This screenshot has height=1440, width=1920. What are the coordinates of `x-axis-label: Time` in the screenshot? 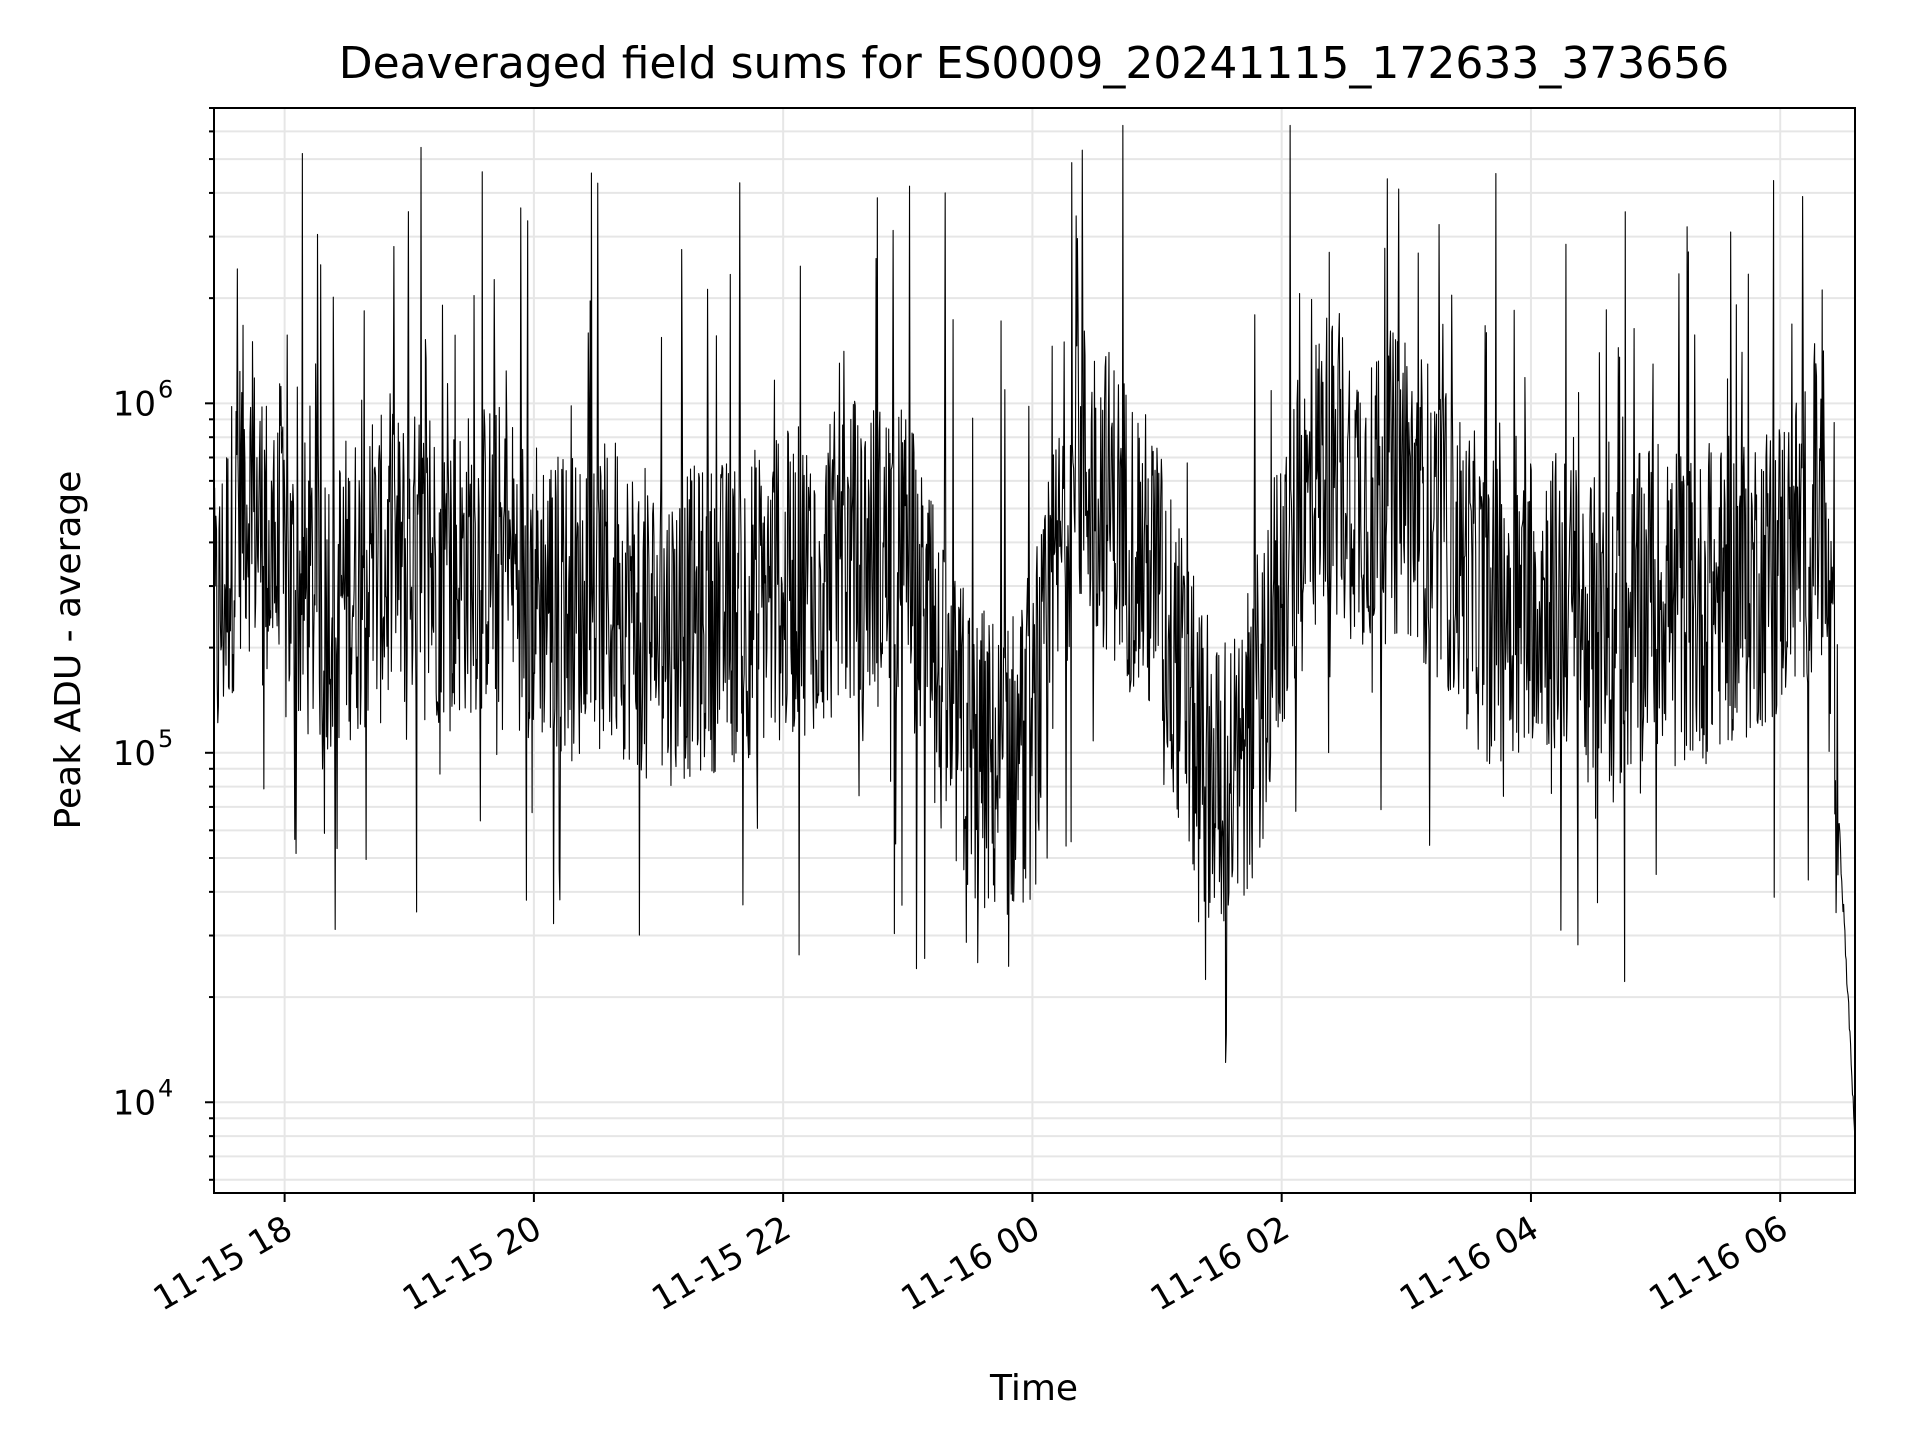 It's located at (1033, 1388).